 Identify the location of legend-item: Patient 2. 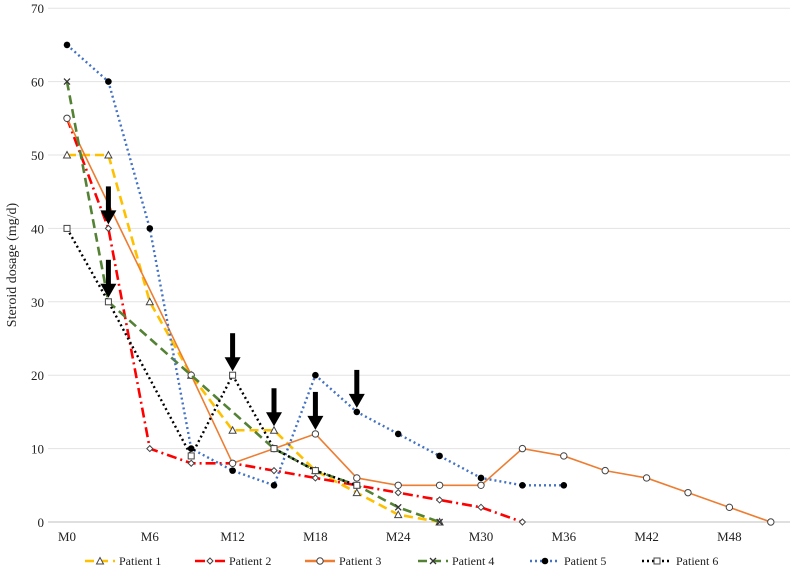
(233, 561).